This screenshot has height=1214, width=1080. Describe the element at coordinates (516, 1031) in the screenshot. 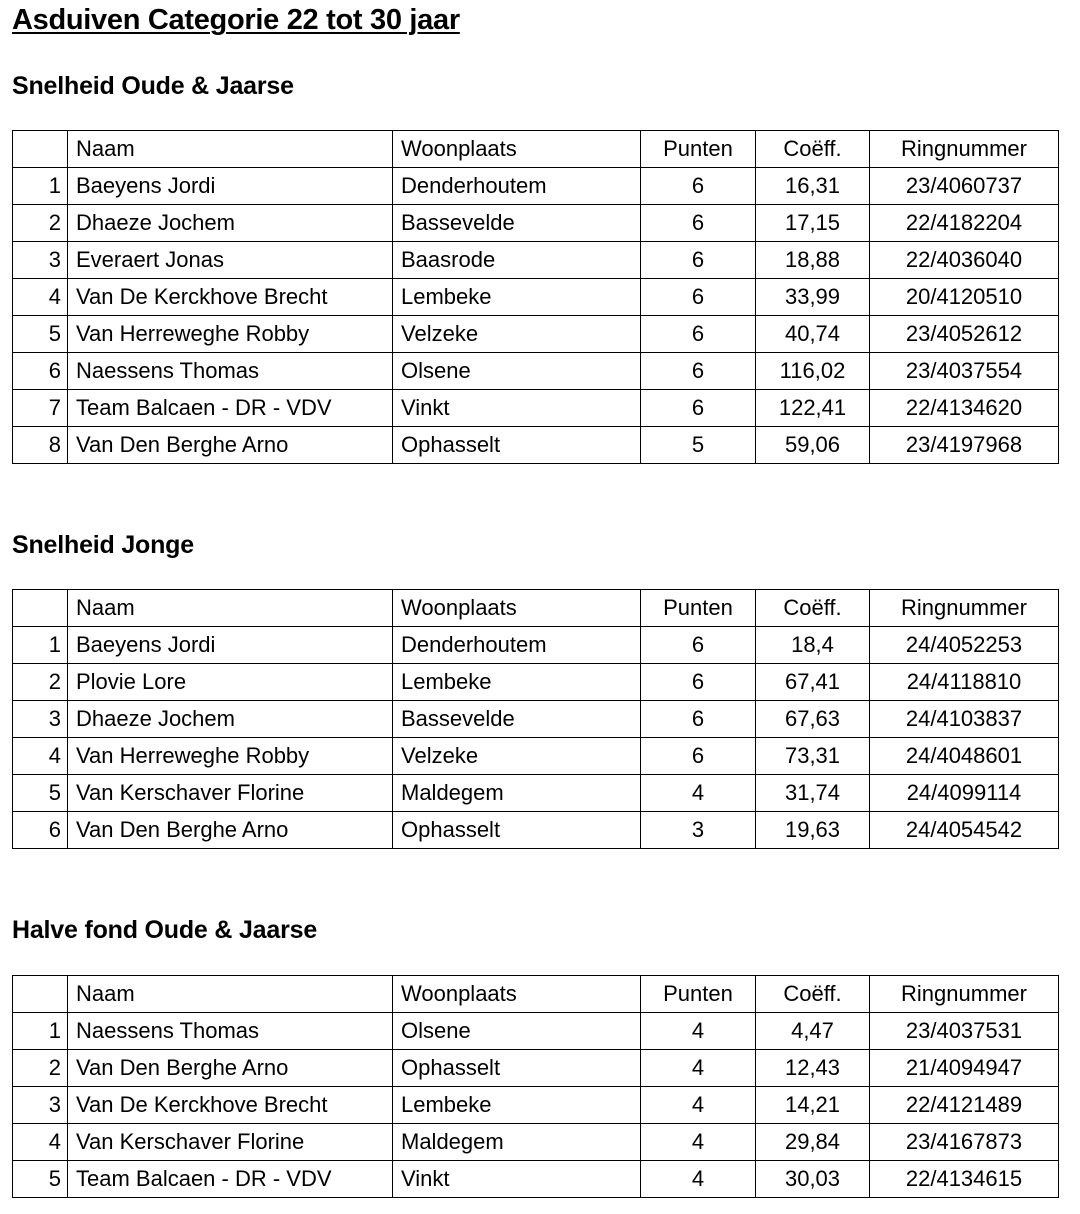

I see `cell-woonplaats: Olsene` at that location.